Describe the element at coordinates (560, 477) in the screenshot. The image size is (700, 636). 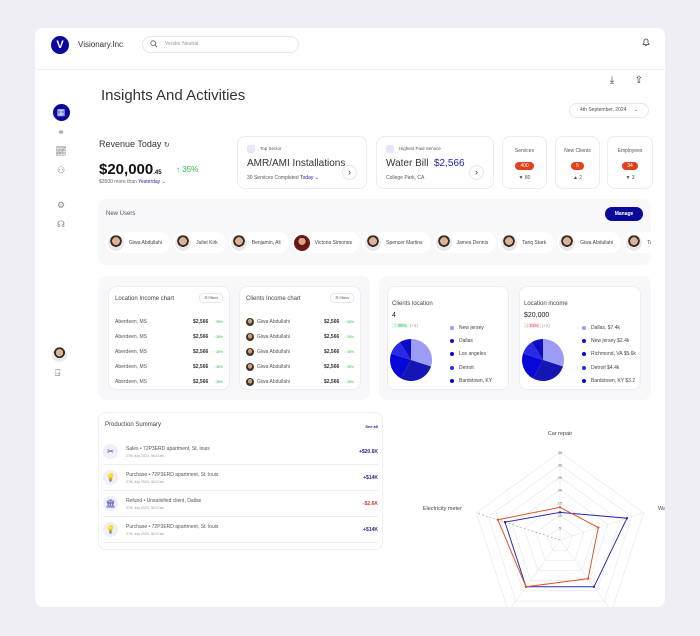
I see `tick-label: 25` at that location.